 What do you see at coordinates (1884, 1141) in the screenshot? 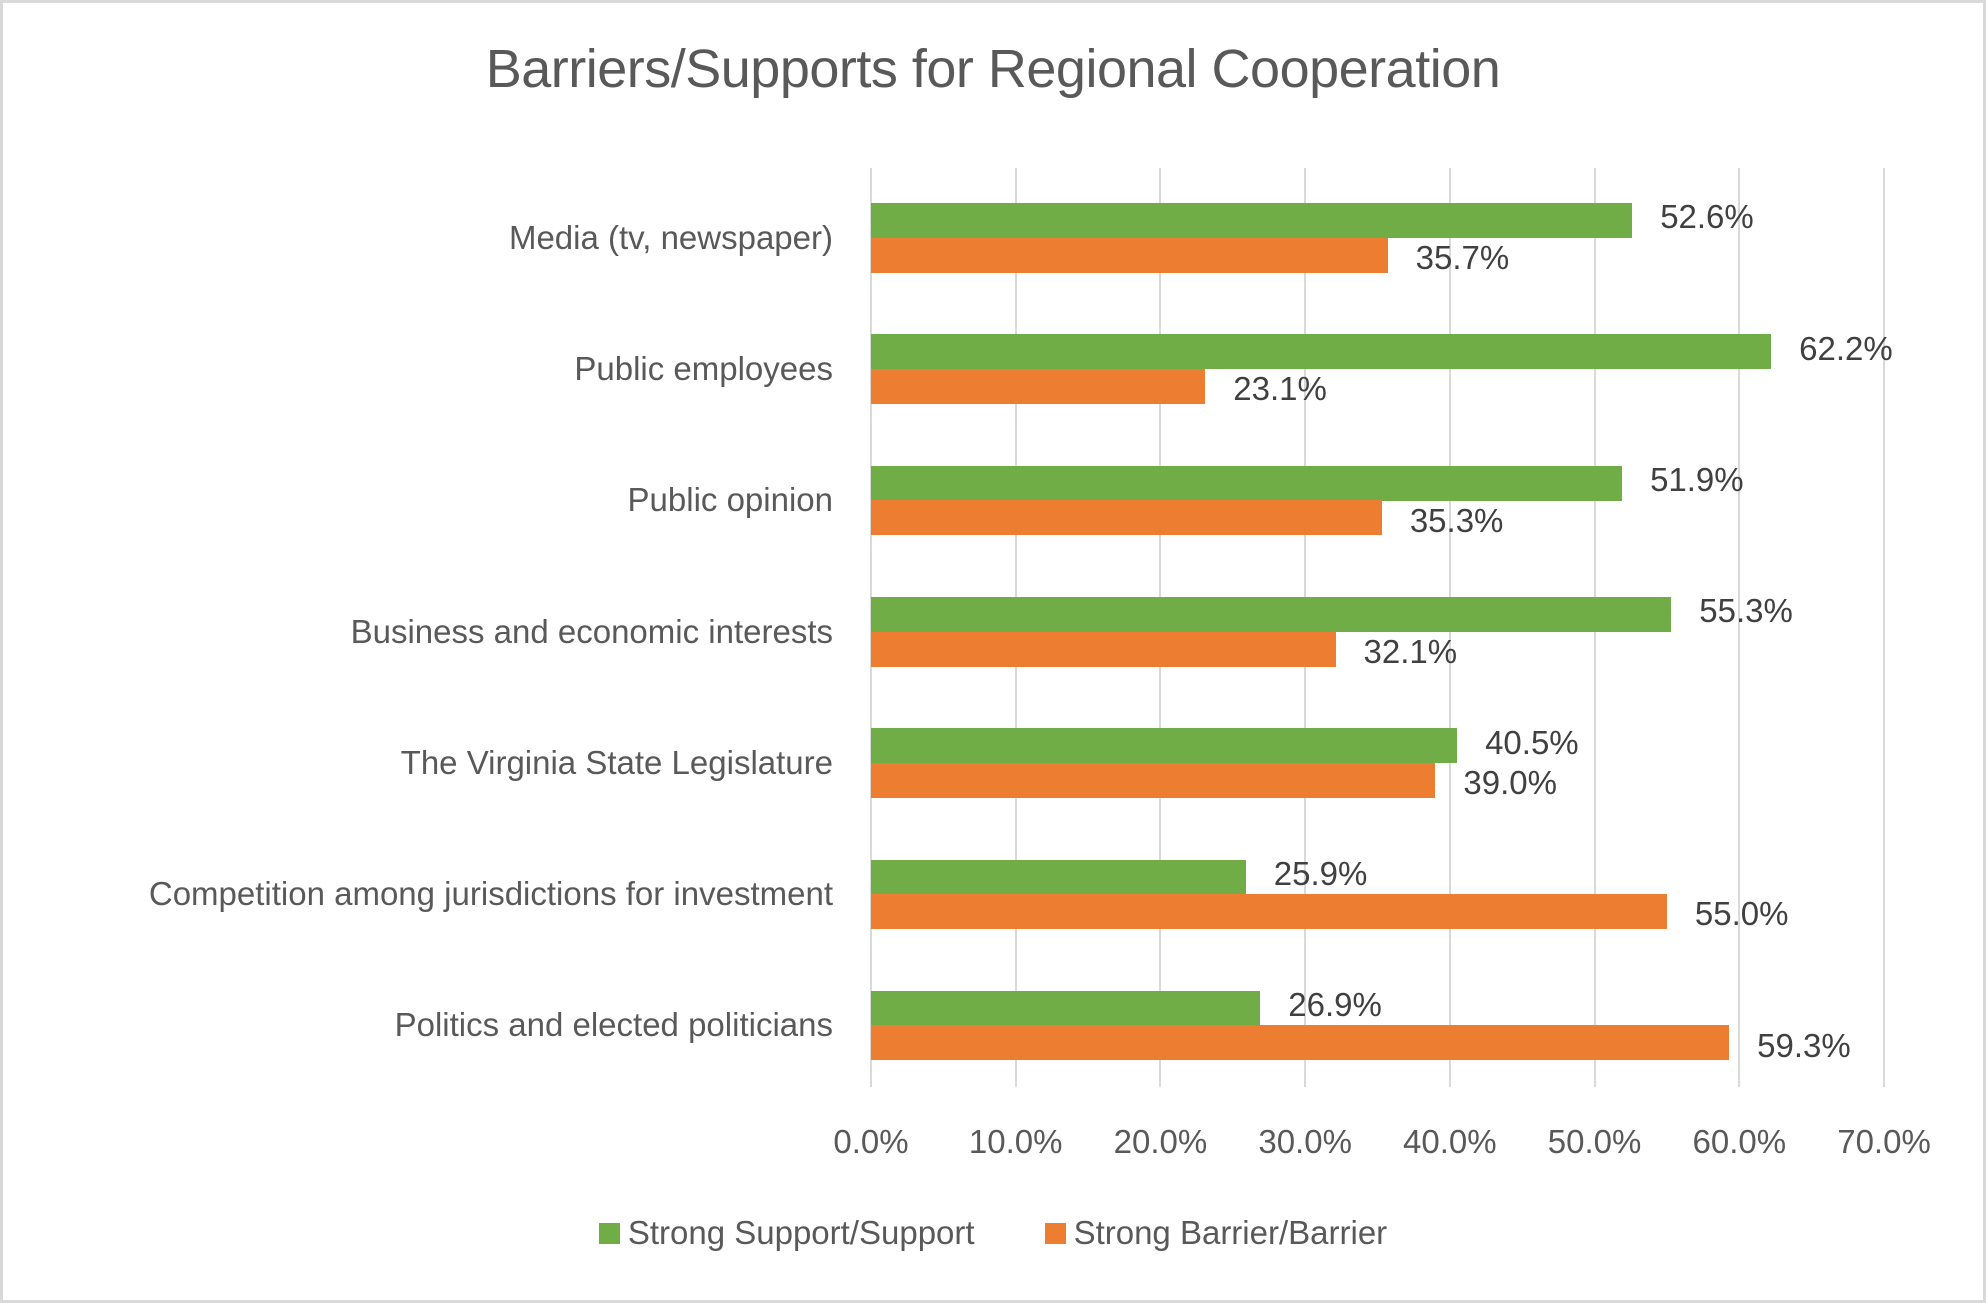
I see `x-tick-label: 70.0%` at bounding box center [1884, 1141].